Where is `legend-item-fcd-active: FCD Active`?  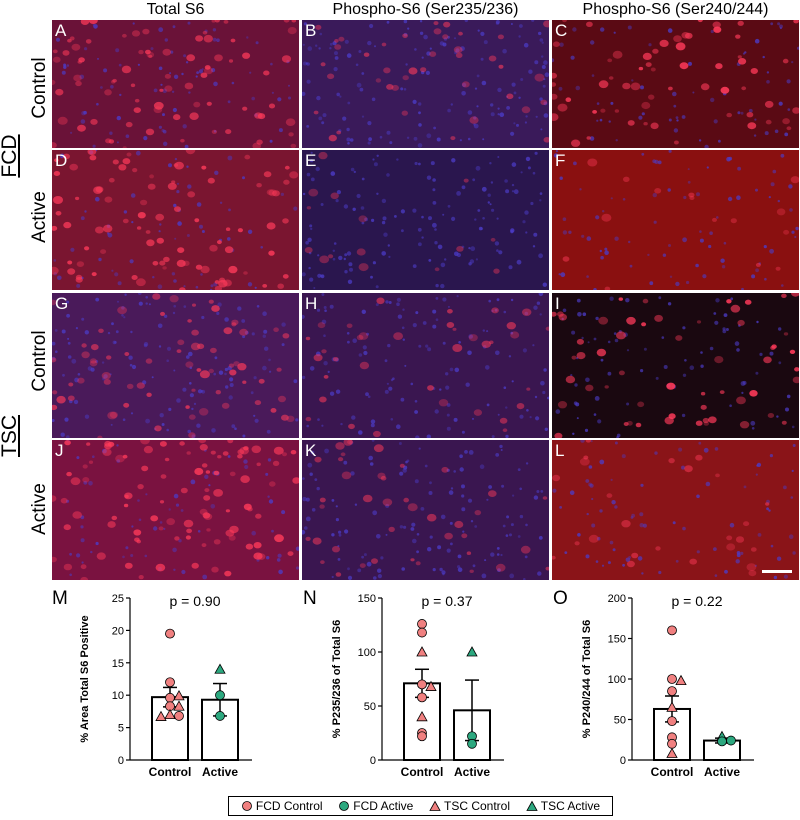
legend-item-fcd-active: FCD Active is located at coordinates (375, 806).